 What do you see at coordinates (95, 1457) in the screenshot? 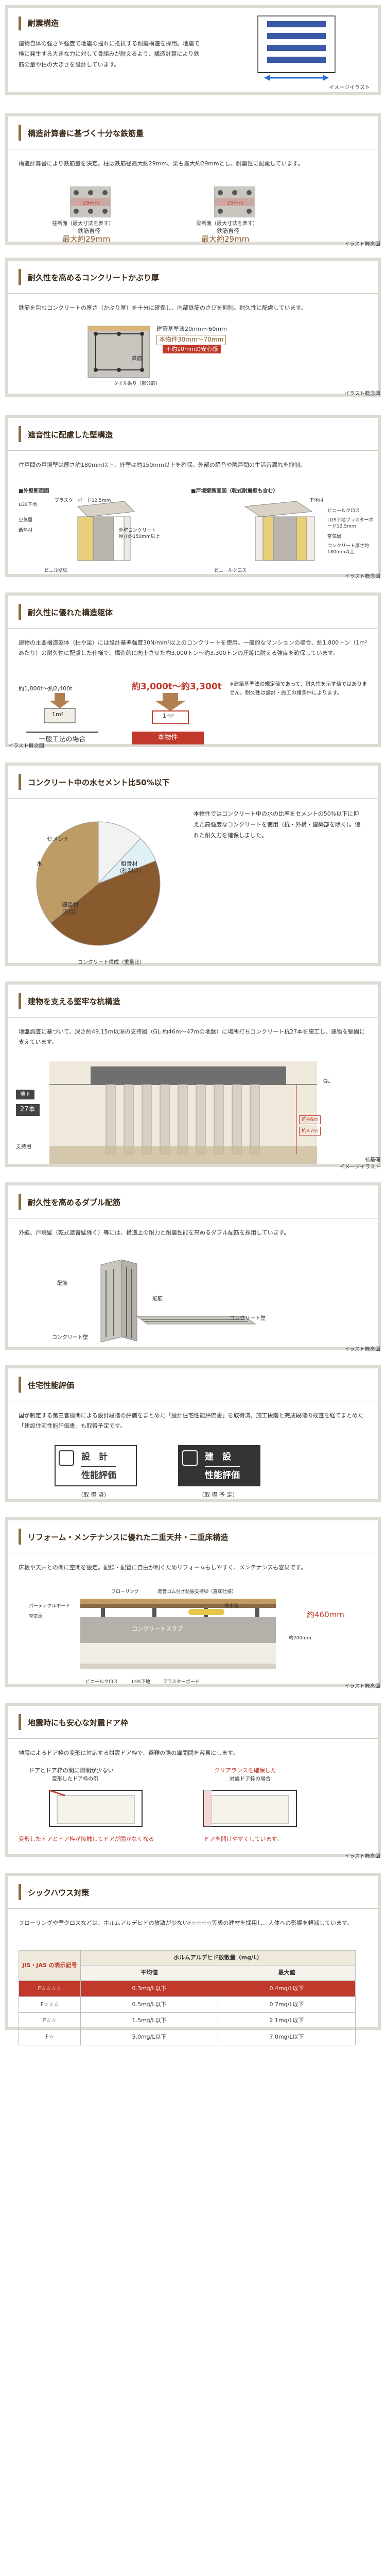
I see `badge-text: 設 計` at bounding box center [95, 1457].